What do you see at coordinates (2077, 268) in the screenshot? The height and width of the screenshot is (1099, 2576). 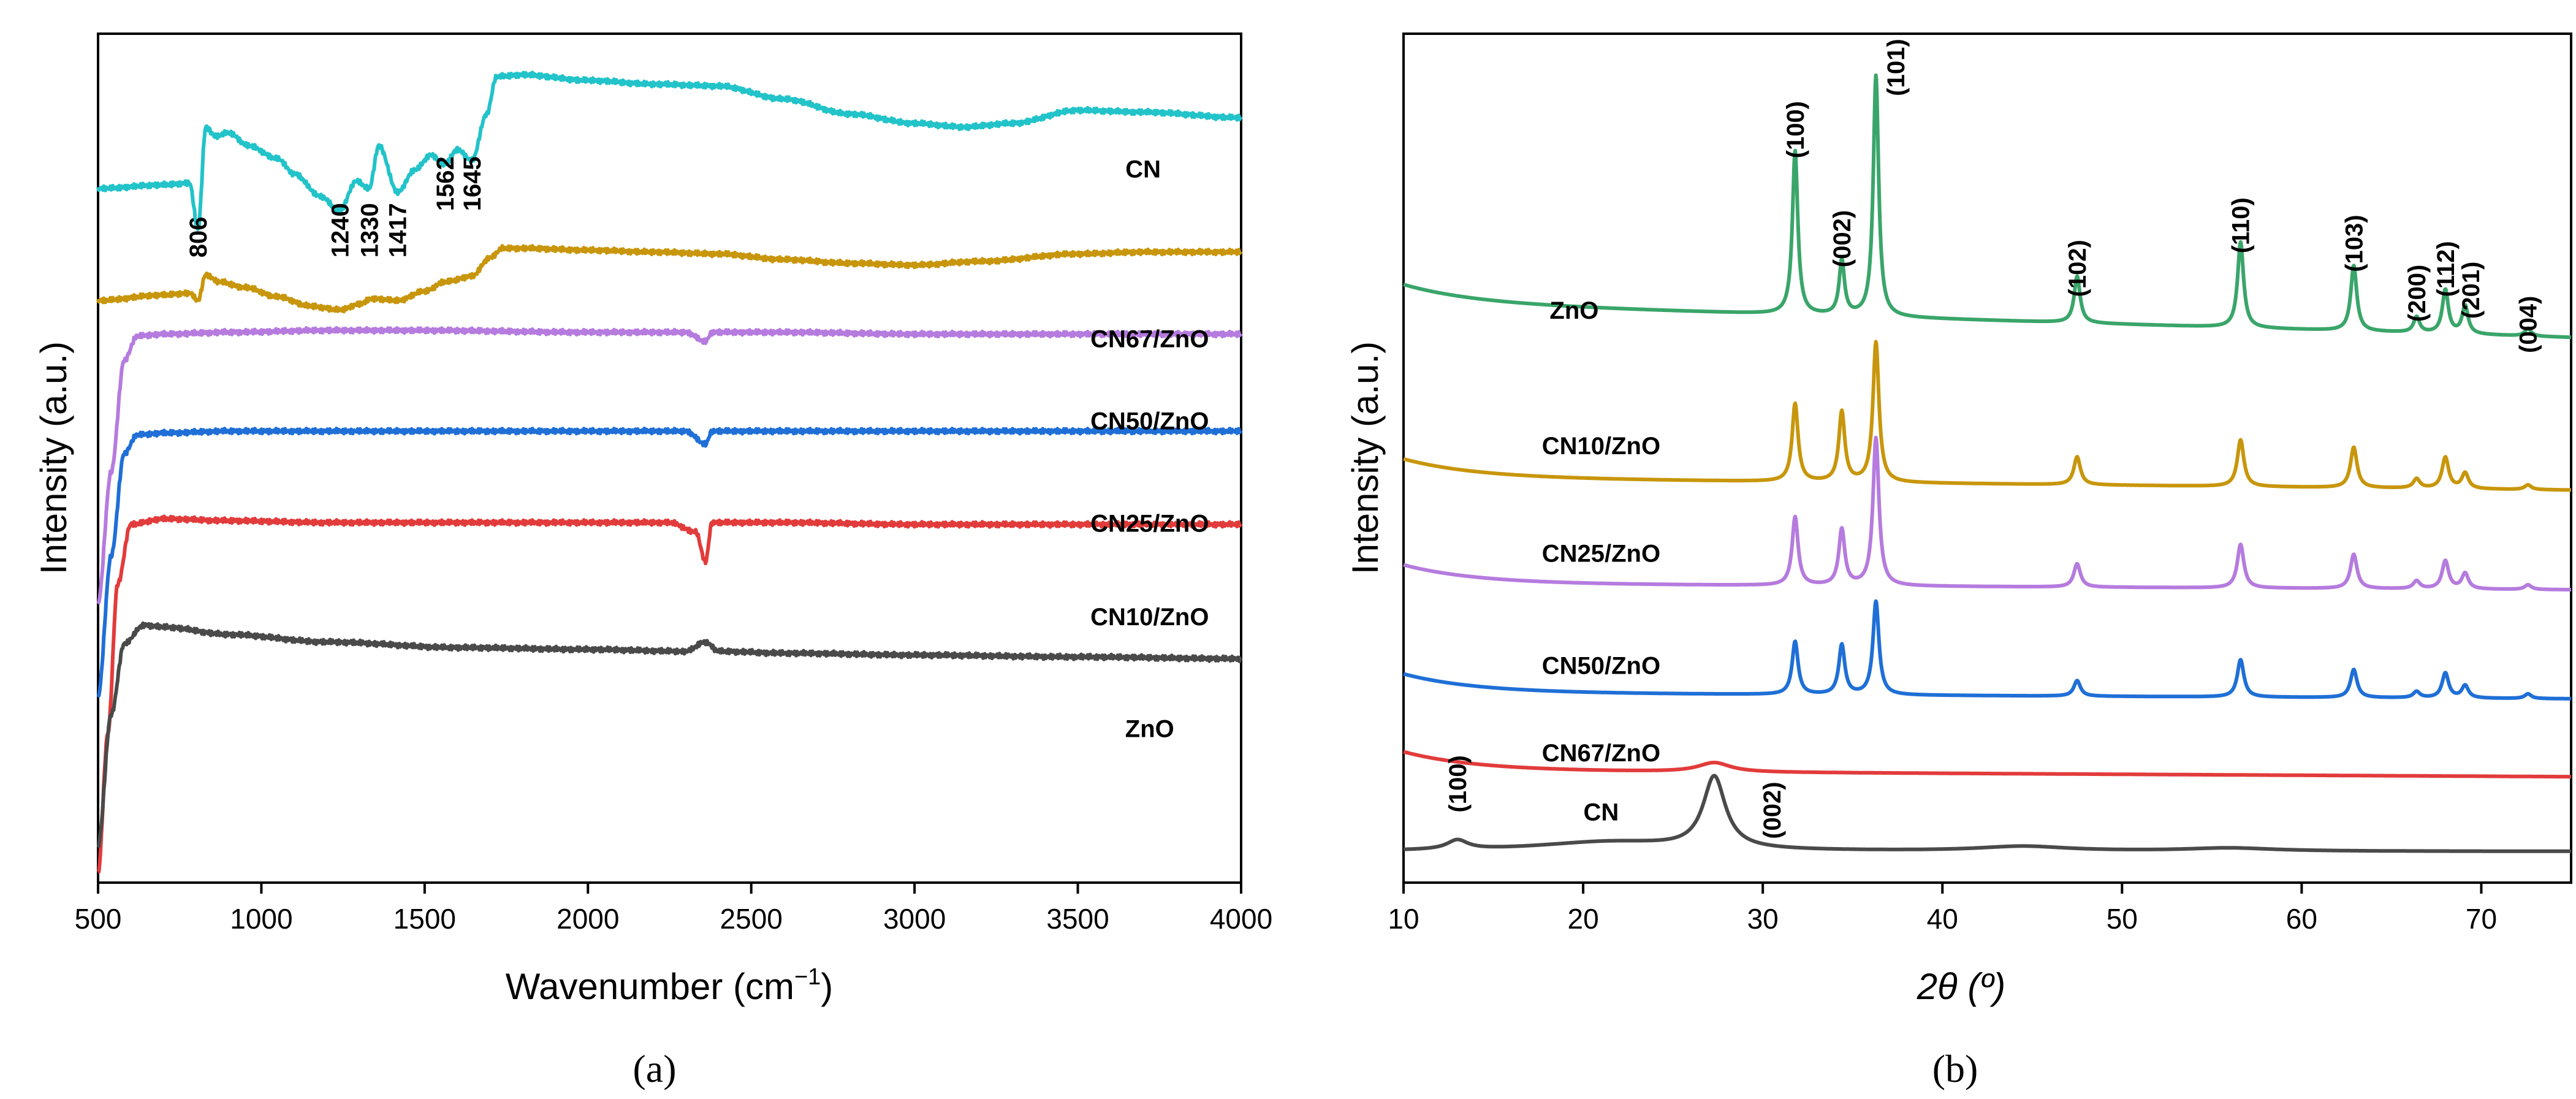 I see `peak-annotation-102: (102)` at bounding box center [2077, 268].